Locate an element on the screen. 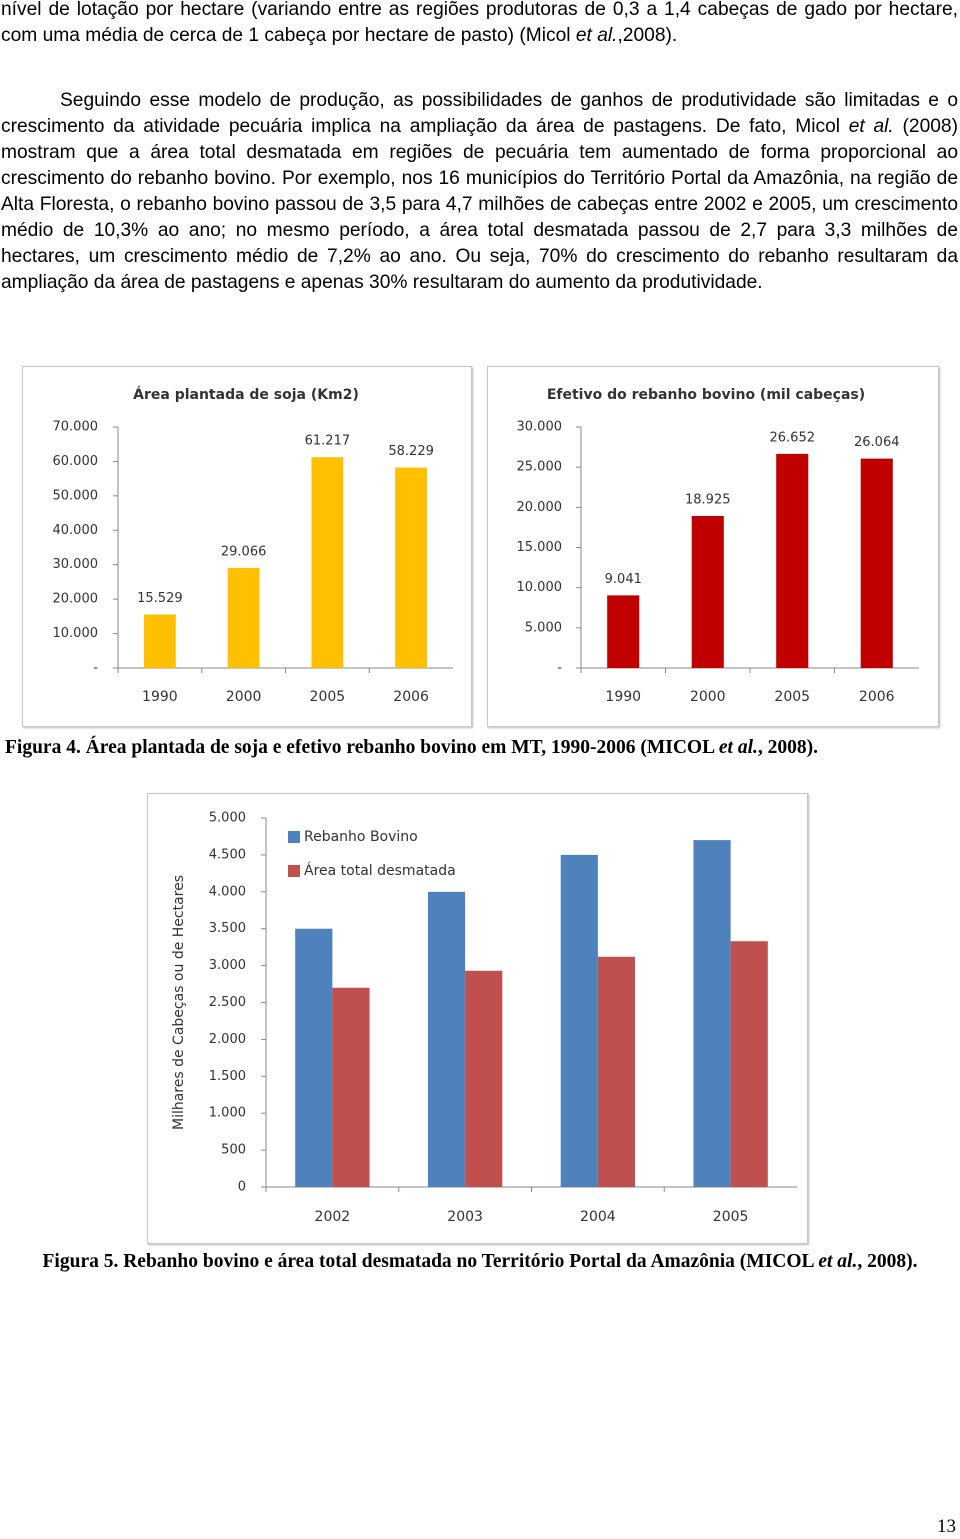 This screenshot has height=1539, width=960. y-tick-label: 40.000 is located at coordinates (76, 530).